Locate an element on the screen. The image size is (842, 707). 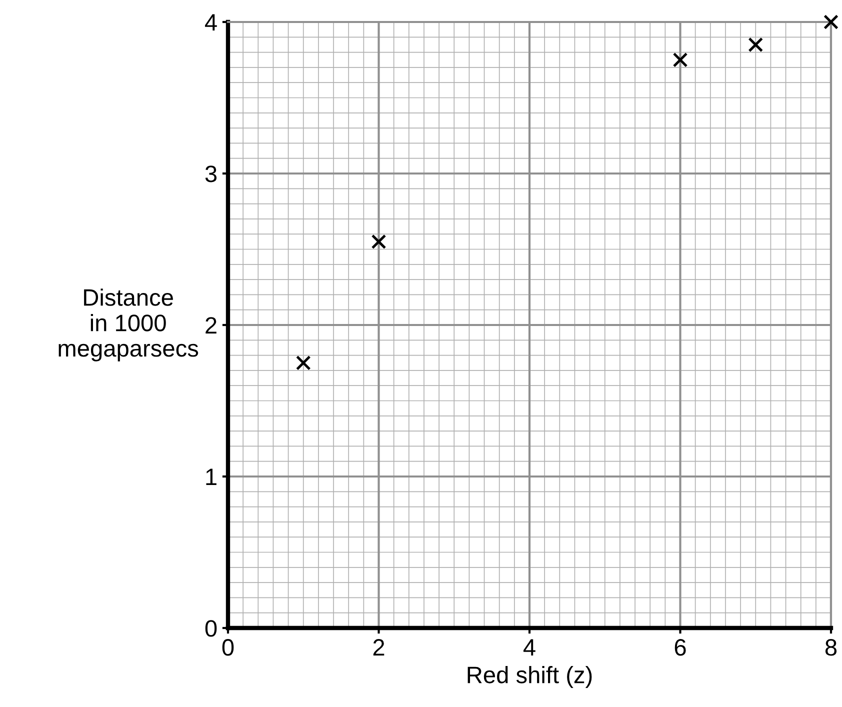
x-tick-label: 0 is located at coordinates (228, 647).